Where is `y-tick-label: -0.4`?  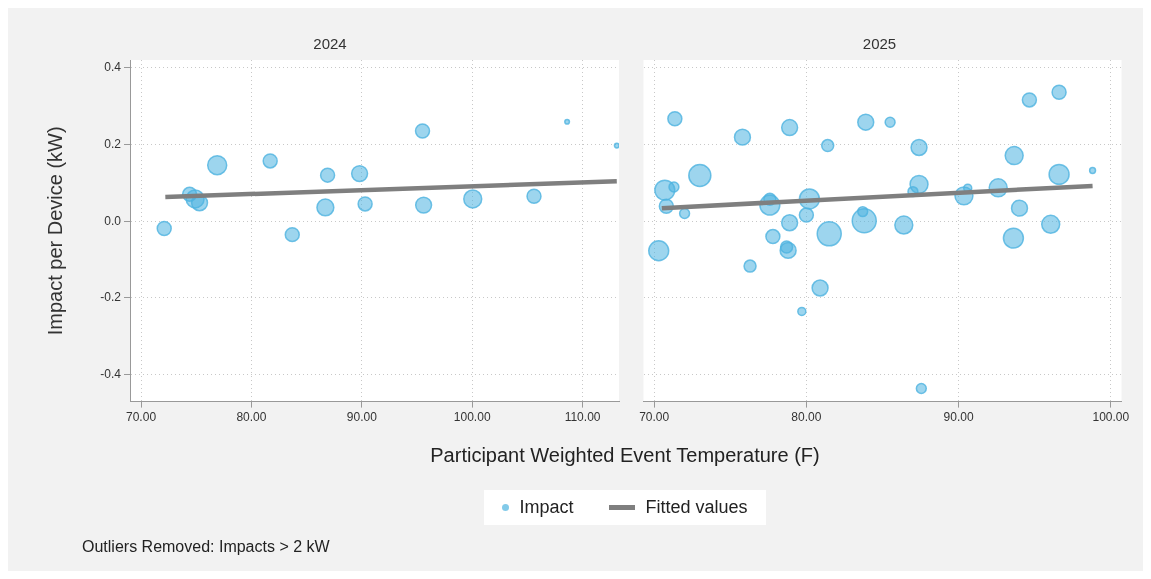 y-tick-label: -0.4 is located at coordinates (111, 374).